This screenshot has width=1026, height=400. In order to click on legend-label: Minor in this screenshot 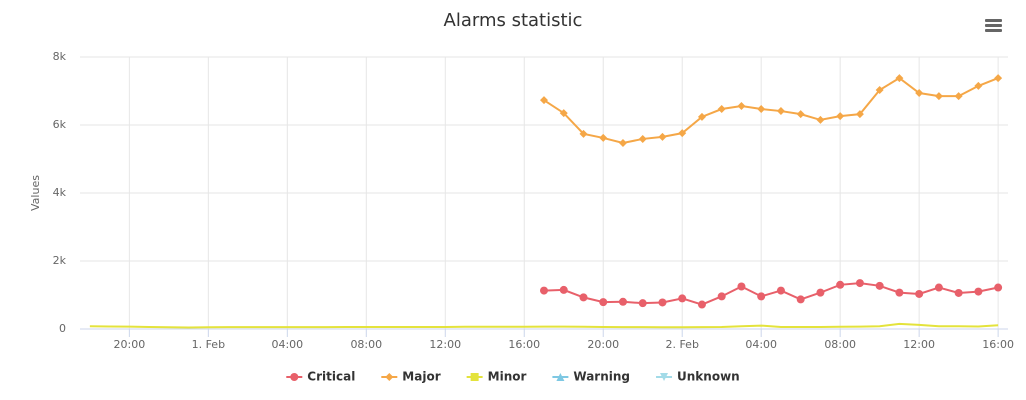, I will do `click(507, 377)`.